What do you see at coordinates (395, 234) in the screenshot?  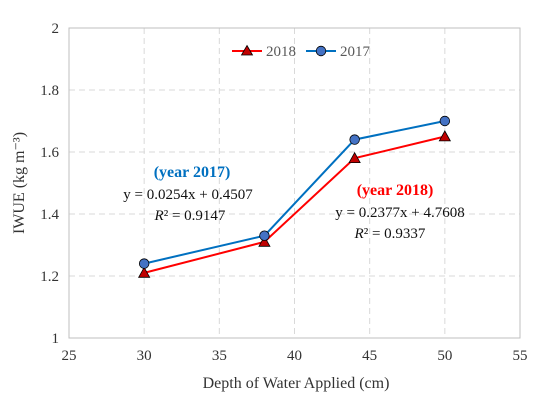 I see `annotation-2018-r2-value: ² = 0.9337` at bounding box center [395, 234].